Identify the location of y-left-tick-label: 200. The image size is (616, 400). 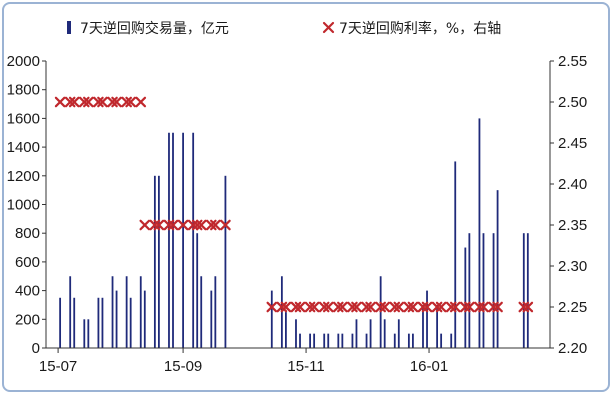
(27, 319).